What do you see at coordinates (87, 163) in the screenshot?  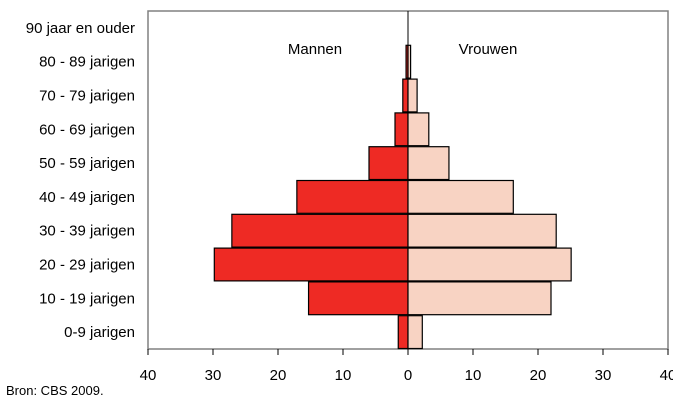 I see `category-label: 50 - 59 jarigen` at bounding box center [87, 163].